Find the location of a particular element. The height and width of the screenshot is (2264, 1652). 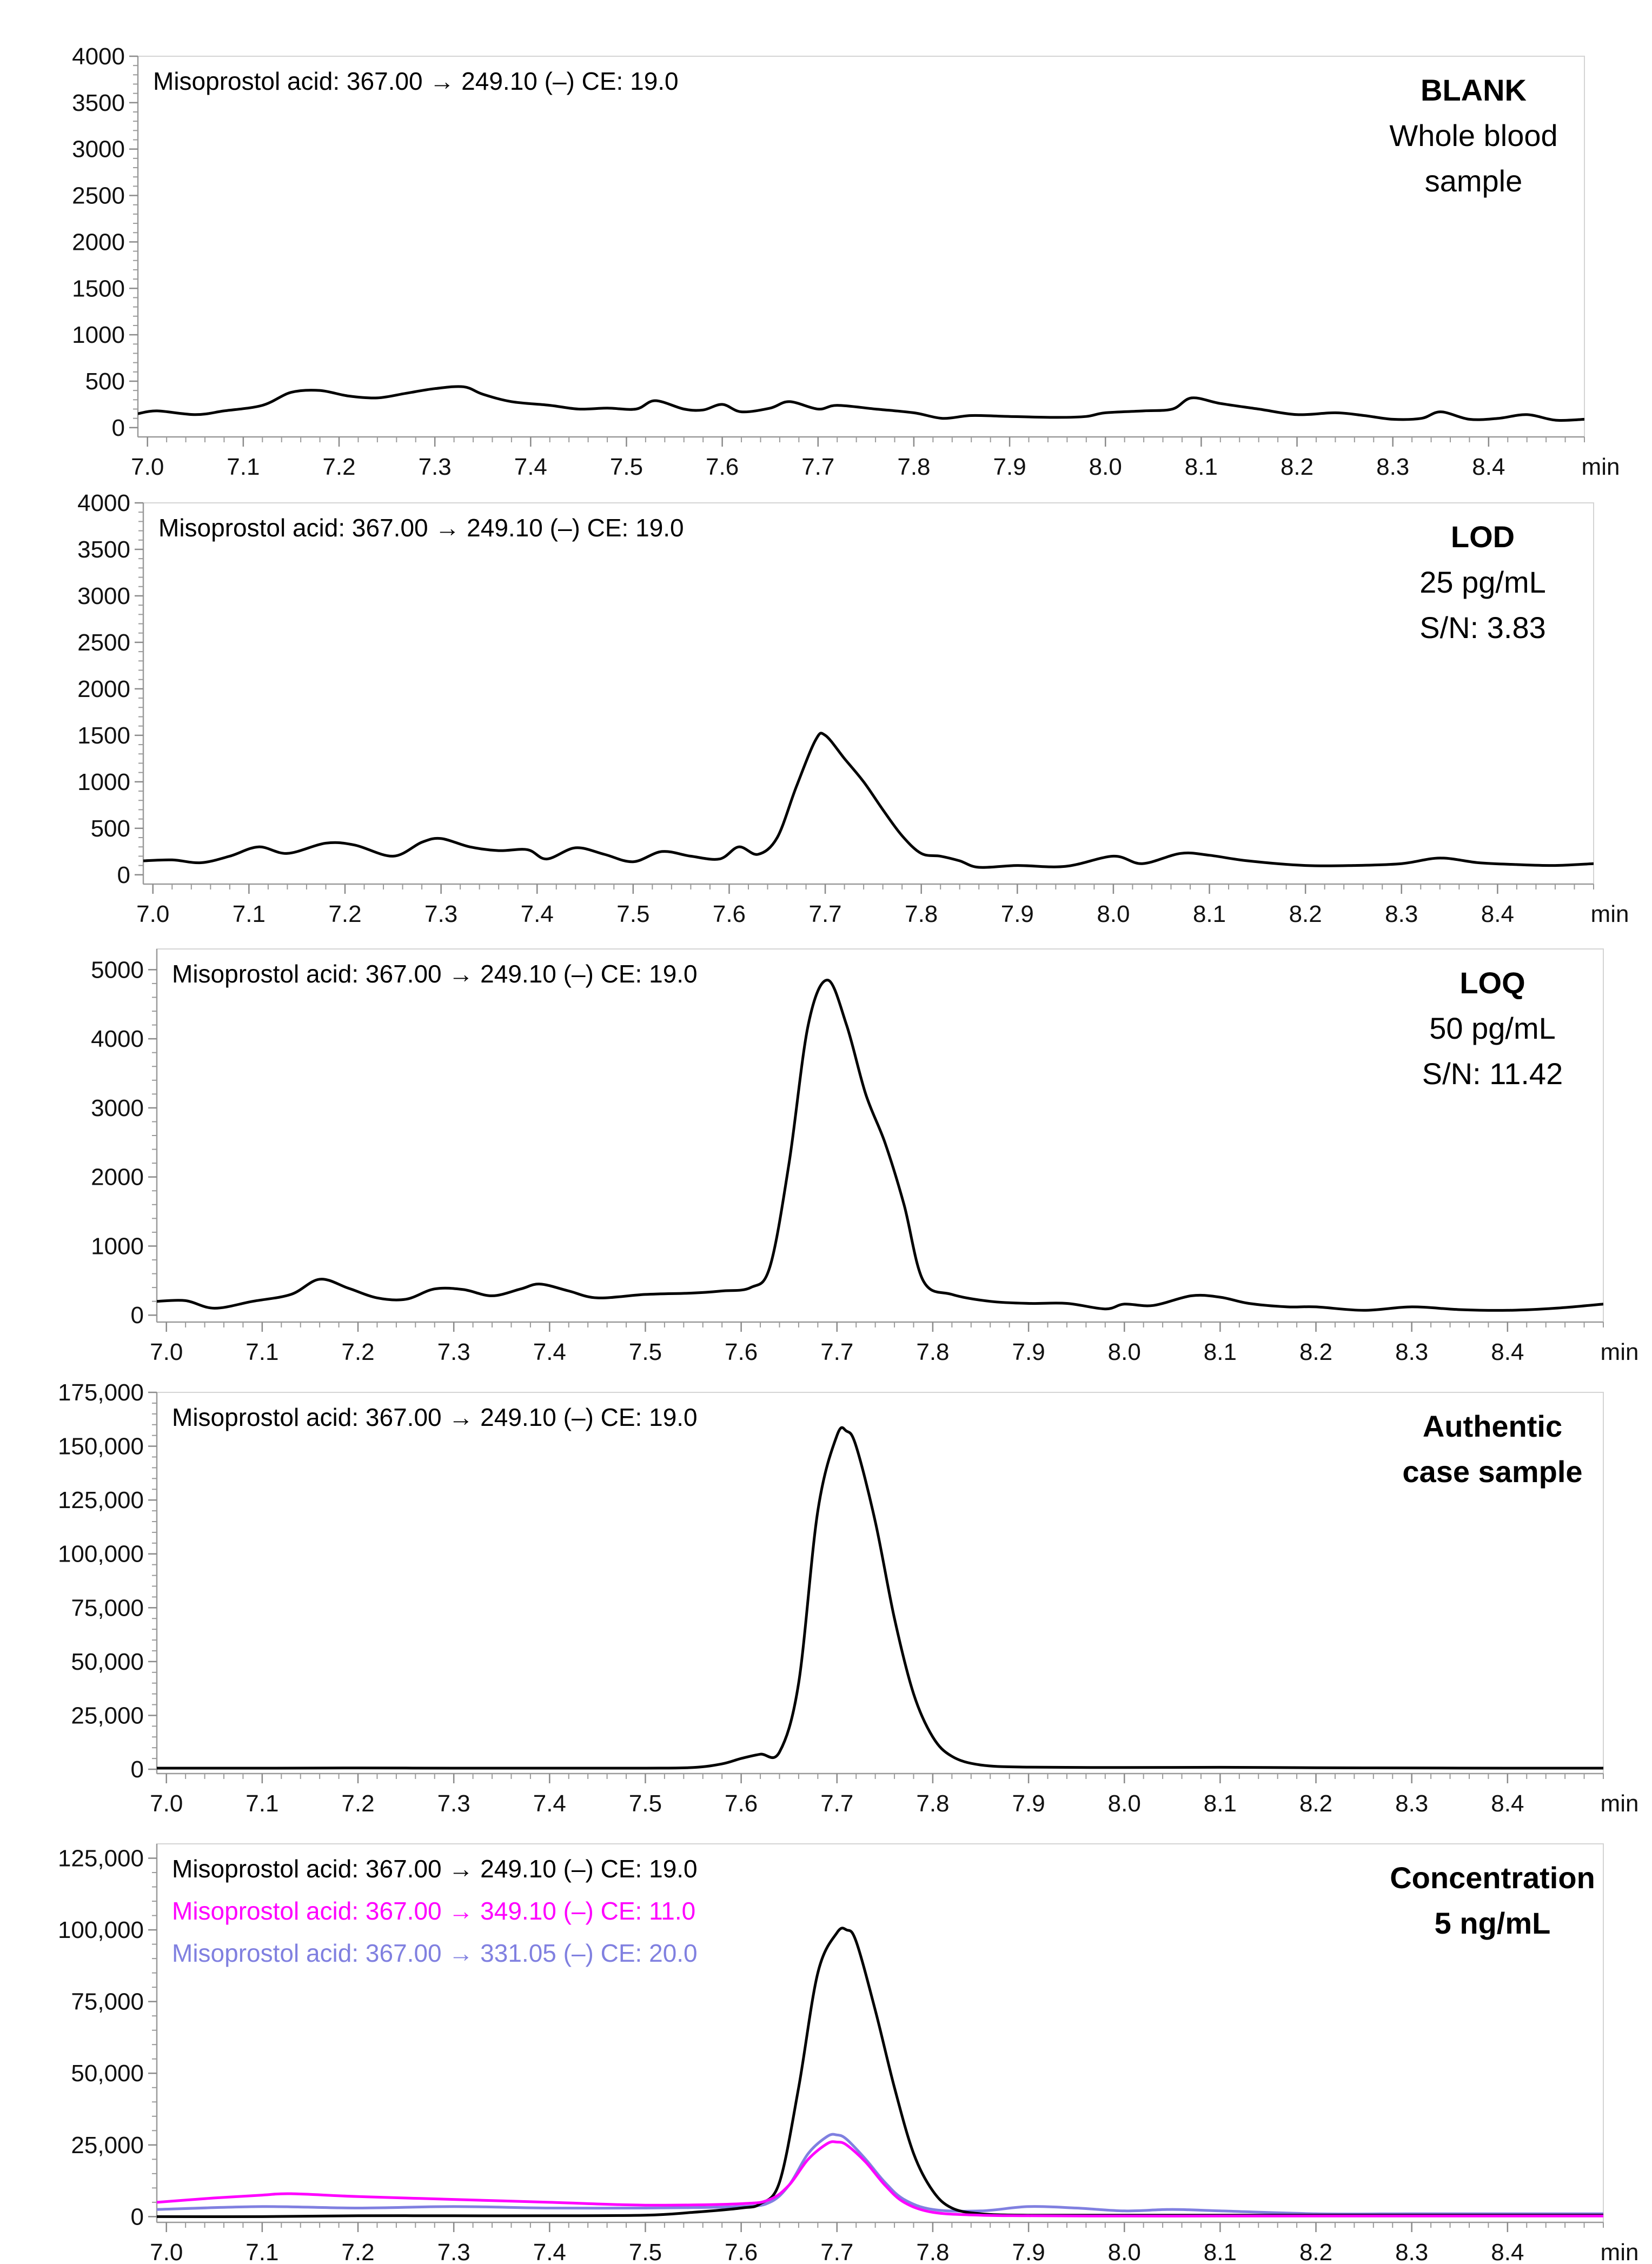

y-tick-label: 75,000 is located at coordinates (107, 2002).